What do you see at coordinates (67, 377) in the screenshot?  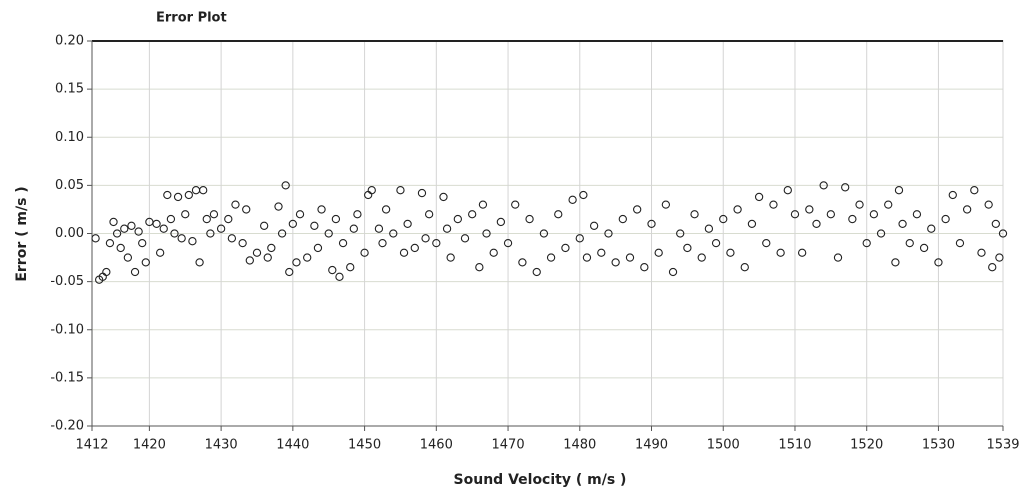 I see `y-tick-label: -0.15` at bounding box center [67, 377].